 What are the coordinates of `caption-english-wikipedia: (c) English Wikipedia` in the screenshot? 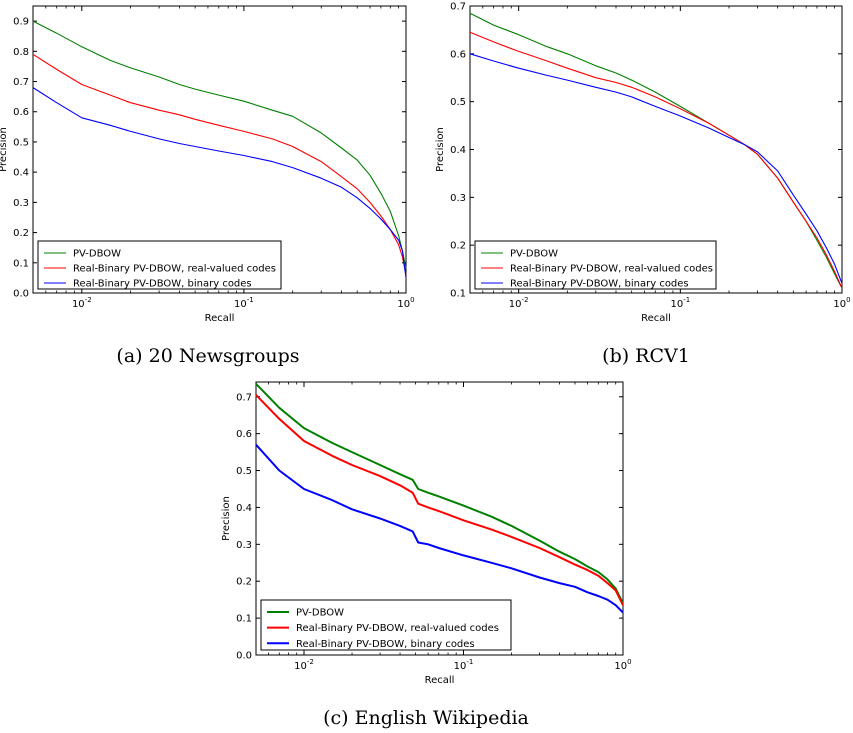 It's located at (426, 718).